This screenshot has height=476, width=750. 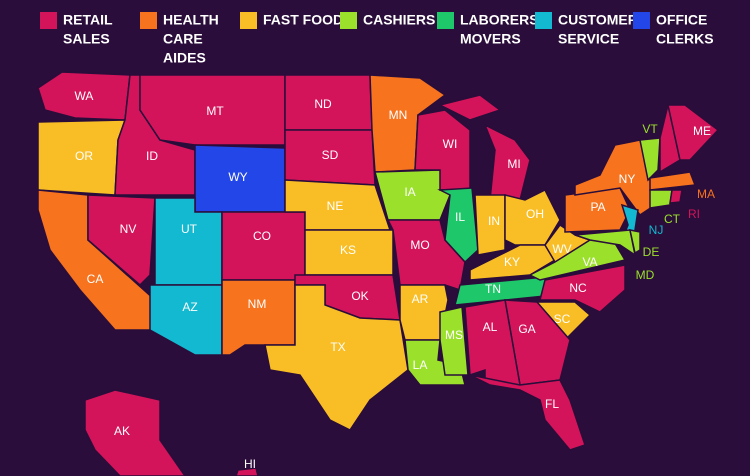 I want to click on state-label: OR, so click(x=84, y=156).